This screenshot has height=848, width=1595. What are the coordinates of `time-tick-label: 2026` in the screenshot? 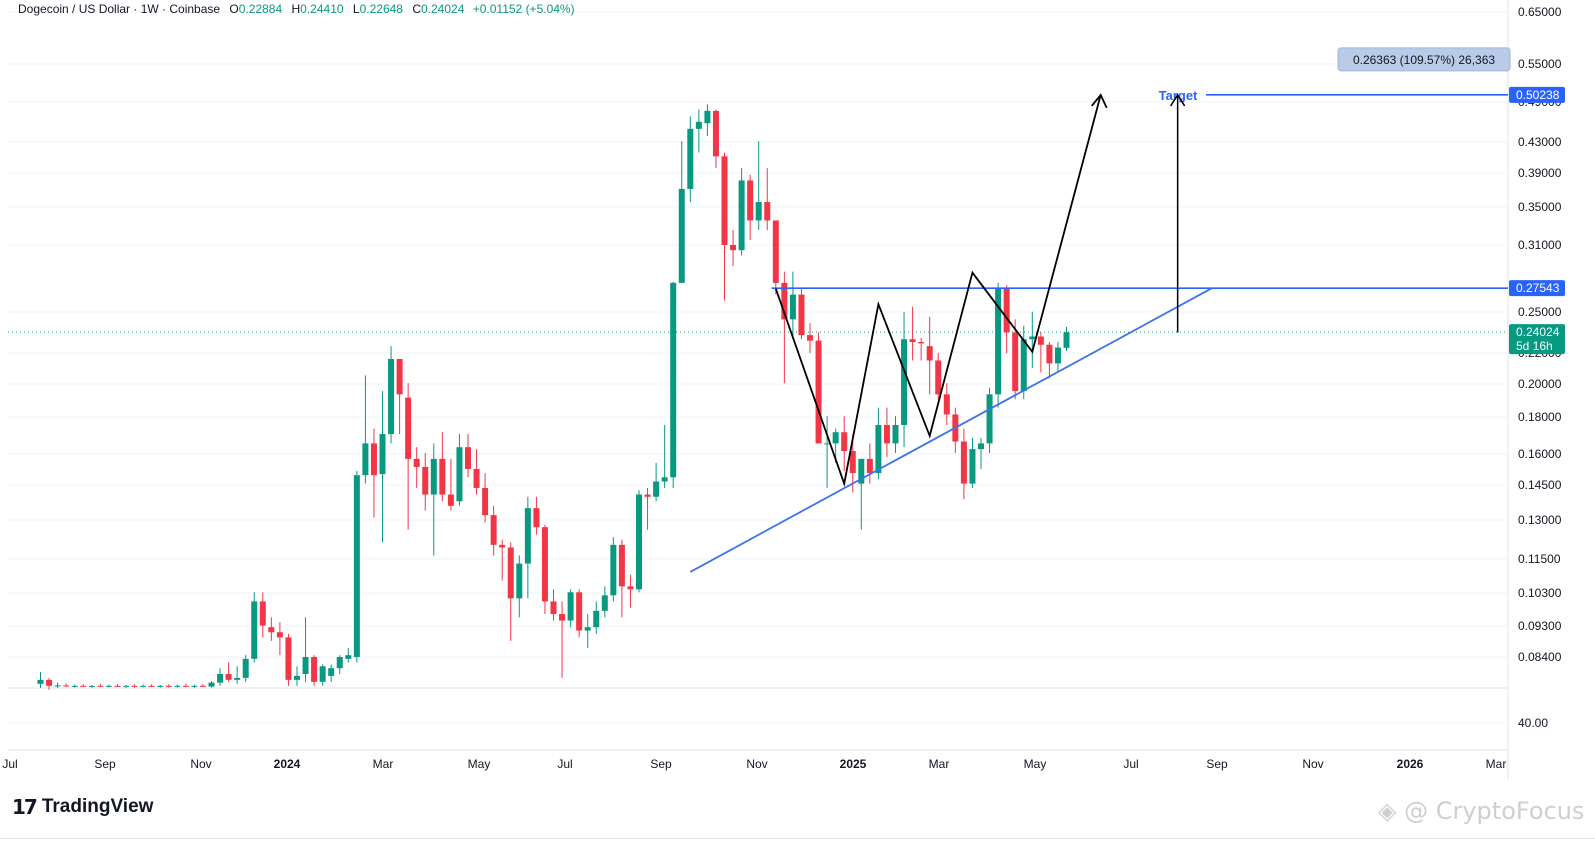 It's located at (1410, 764).